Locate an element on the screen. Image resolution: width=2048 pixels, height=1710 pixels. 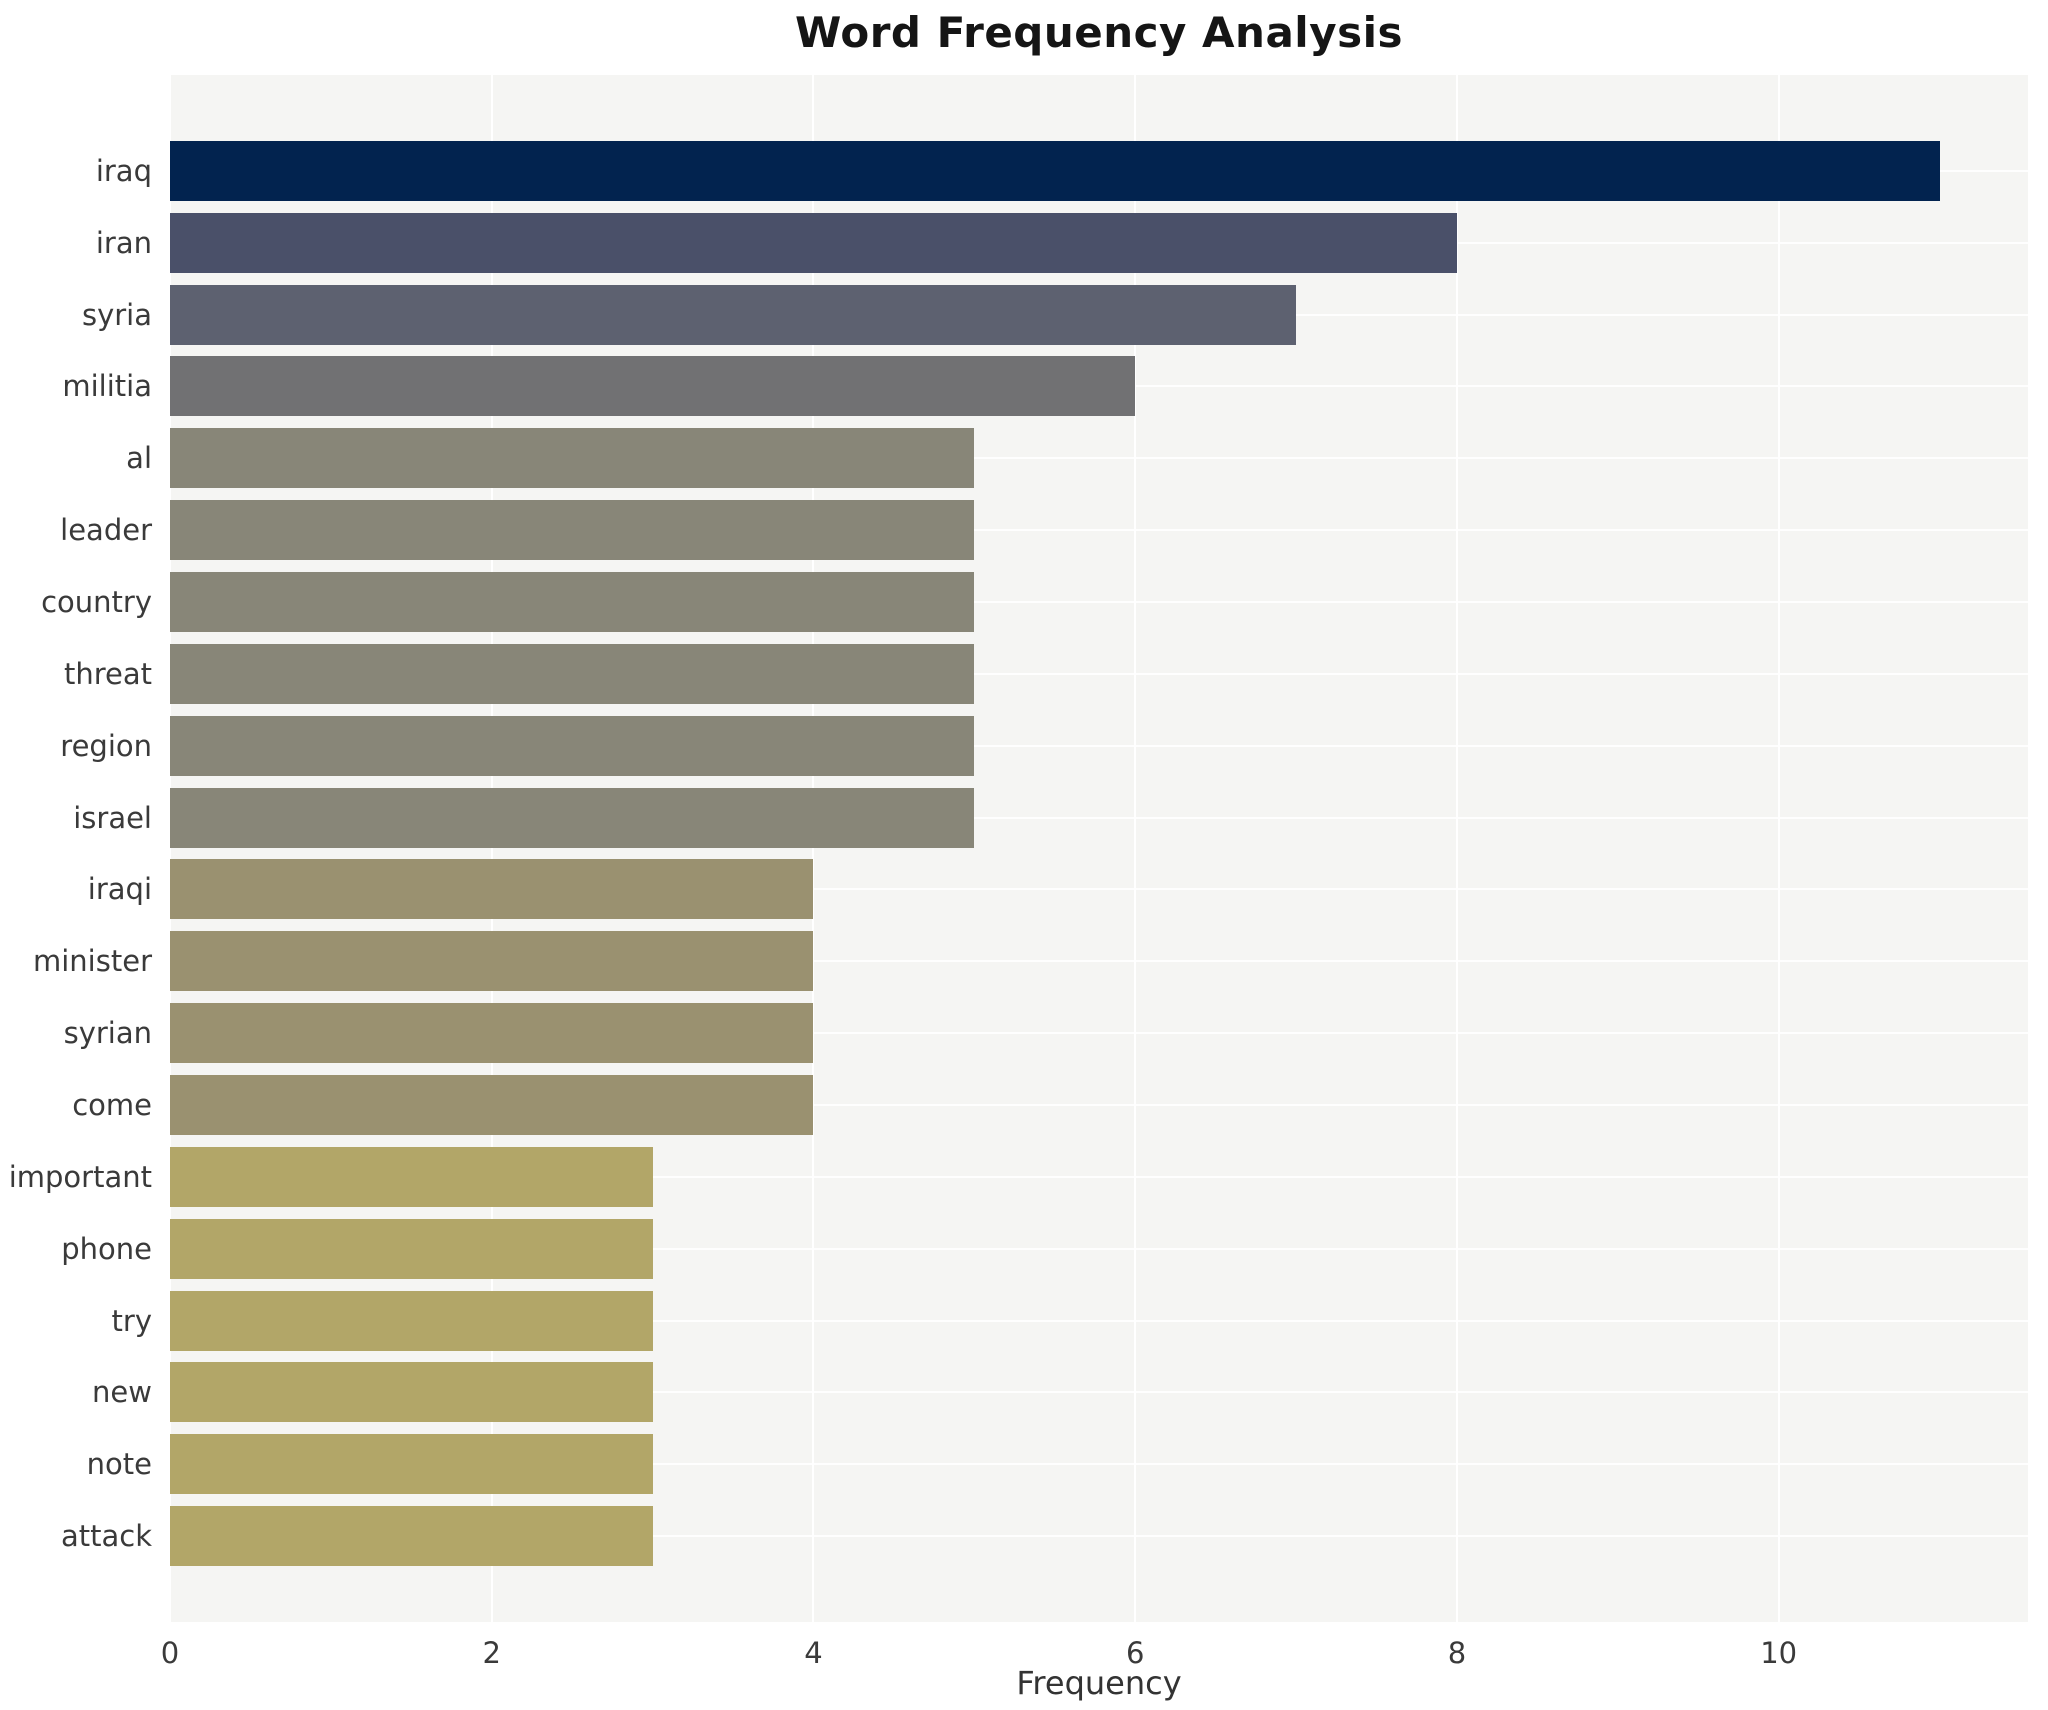
bar-row: al is located at coordinates (1077, 458).